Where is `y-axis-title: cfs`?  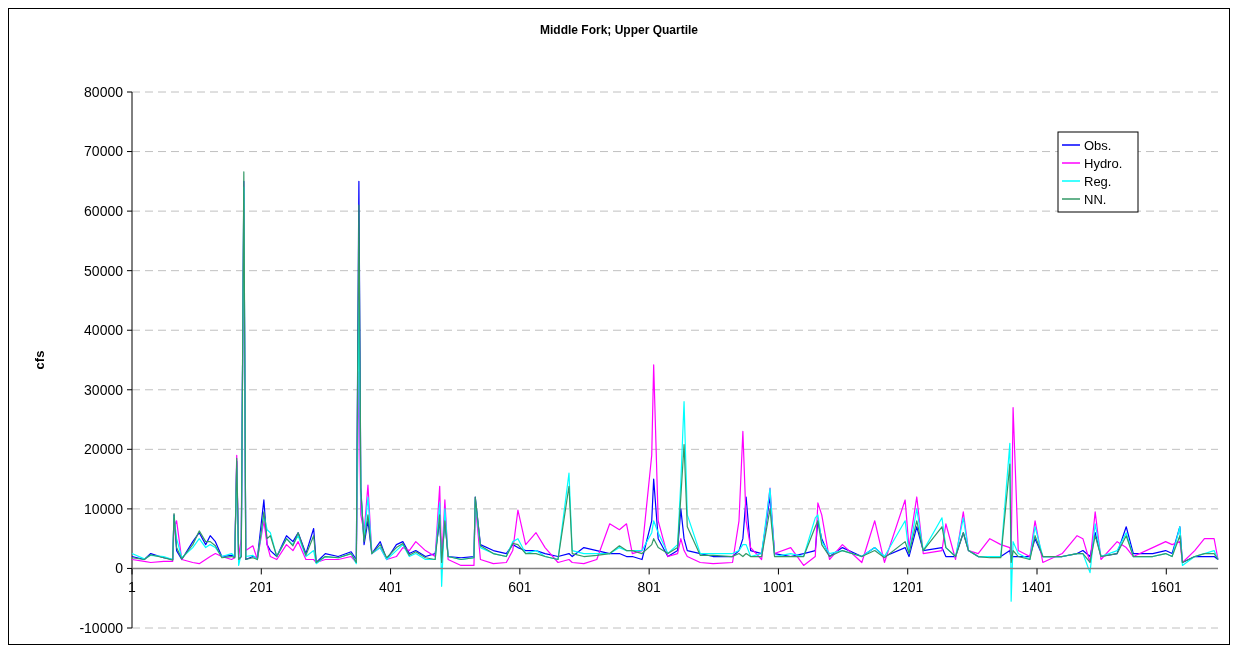 y-axis-title: cfs is located at coordinates (39, 360).